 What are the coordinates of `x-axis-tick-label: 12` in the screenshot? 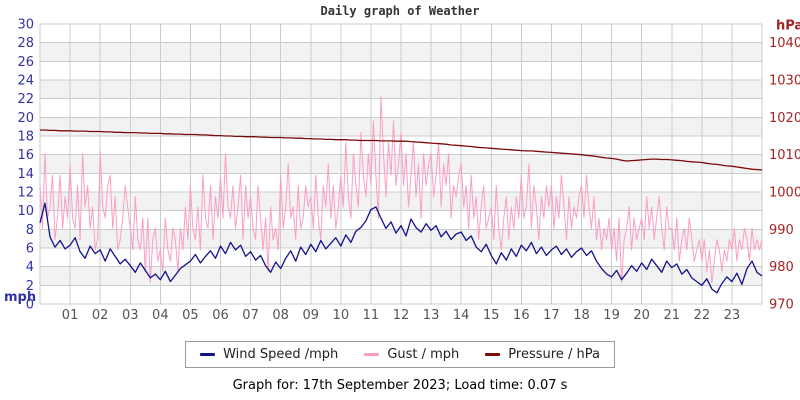 It's located at (401, 315).